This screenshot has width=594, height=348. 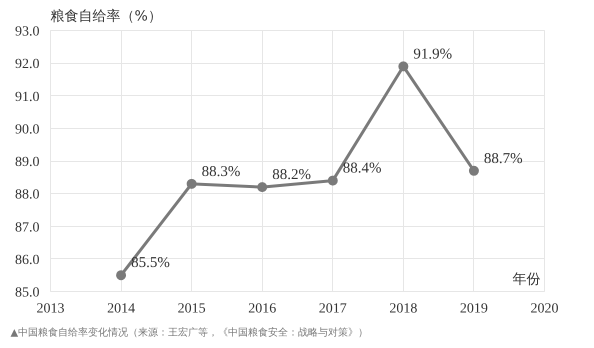 I want to click on y-tick-label: 87.0, so click(x=27, y=228).